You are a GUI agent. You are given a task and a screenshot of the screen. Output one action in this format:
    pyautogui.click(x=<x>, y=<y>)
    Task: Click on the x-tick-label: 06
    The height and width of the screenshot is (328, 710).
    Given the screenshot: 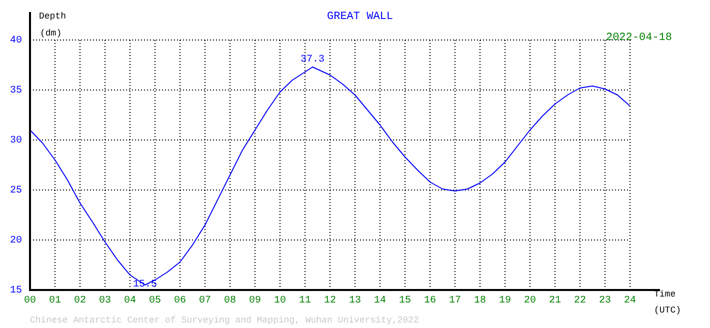 What is the action you would take?
    pyautogui.click(x=180, y=301)
    